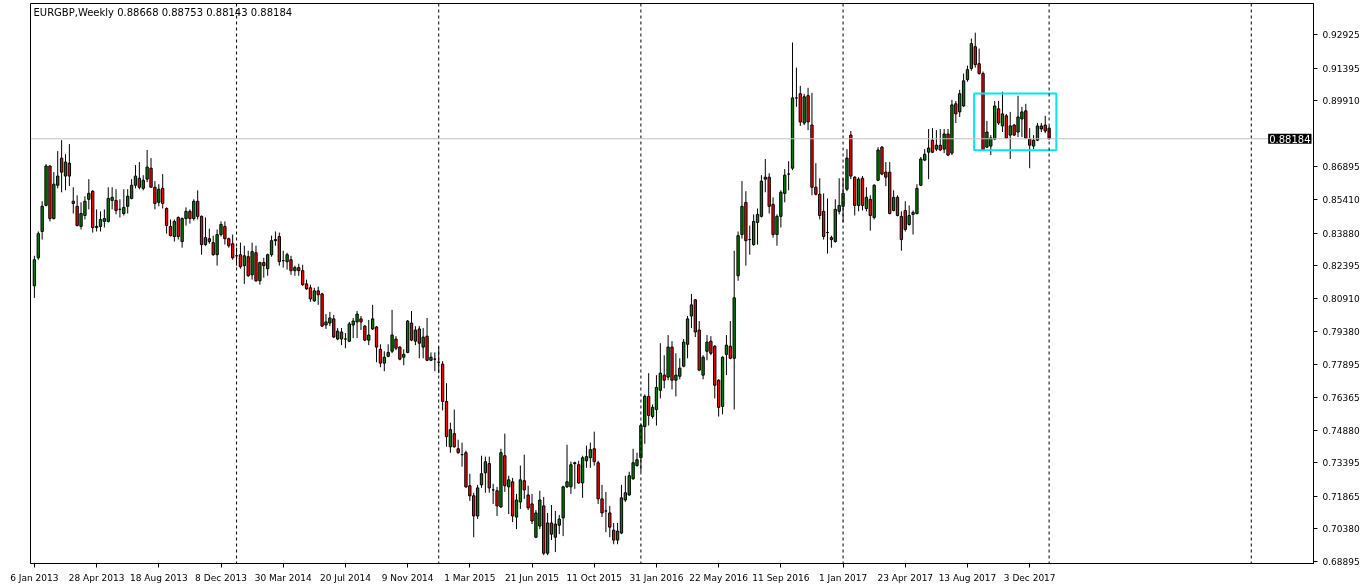 The width and height of the screenshot is (1362, 585). I want to click on y-tick-label: 0.82395, so click(1341, 266).